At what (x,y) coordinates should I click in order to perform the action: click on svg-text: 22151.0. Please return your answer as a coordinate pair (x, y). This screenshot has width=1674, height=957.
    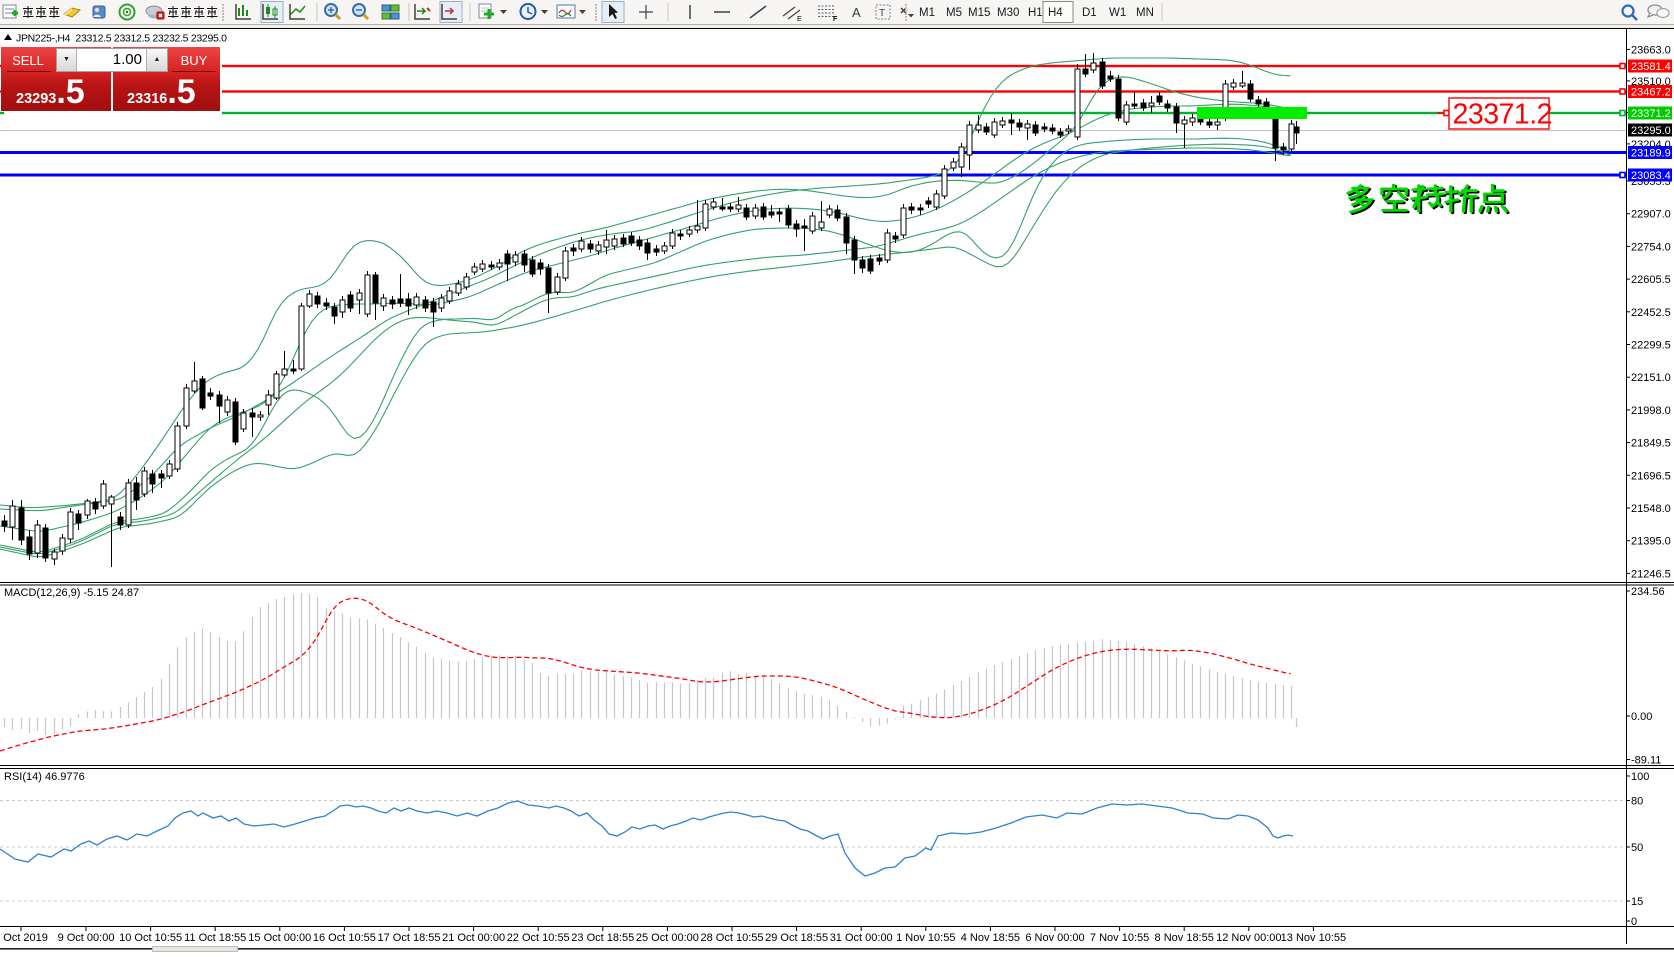
    Looking at the image, I should click on (1651, 378).